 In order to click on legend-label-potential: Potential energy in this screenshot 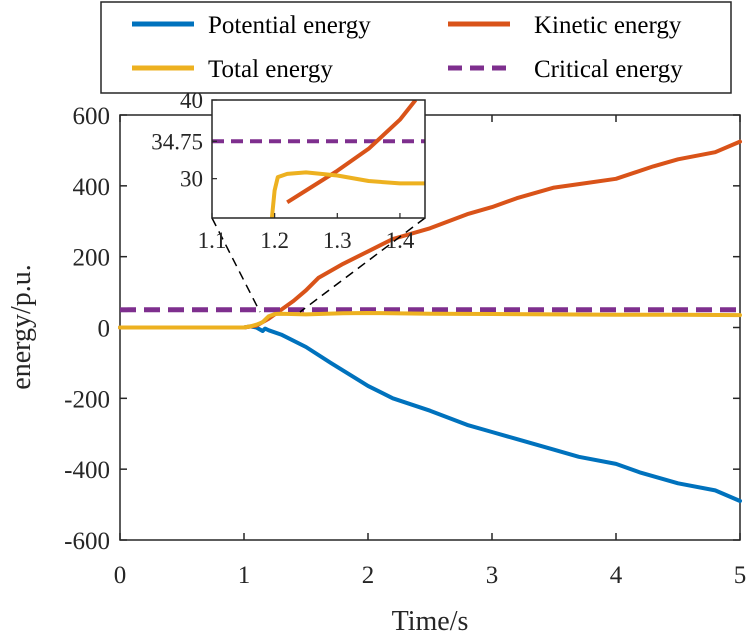, I will do `click(289, 25)`.